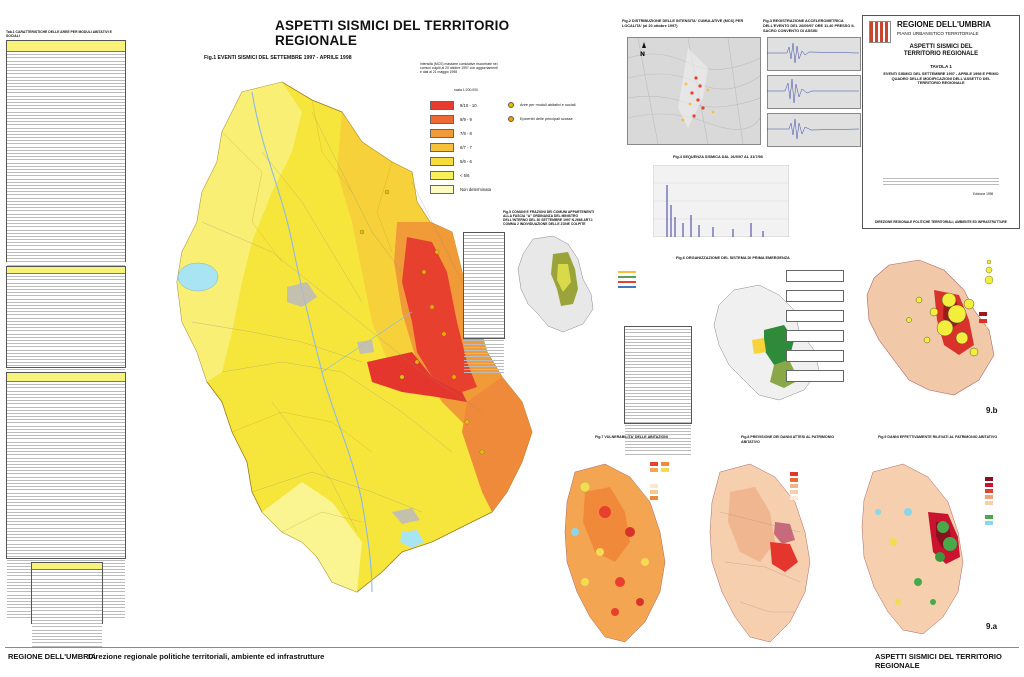 Image resolution: width=1024 pixels, height=677 pixels. I want to click on legend-class-row: 5/6 - 6, so click(460, 161).